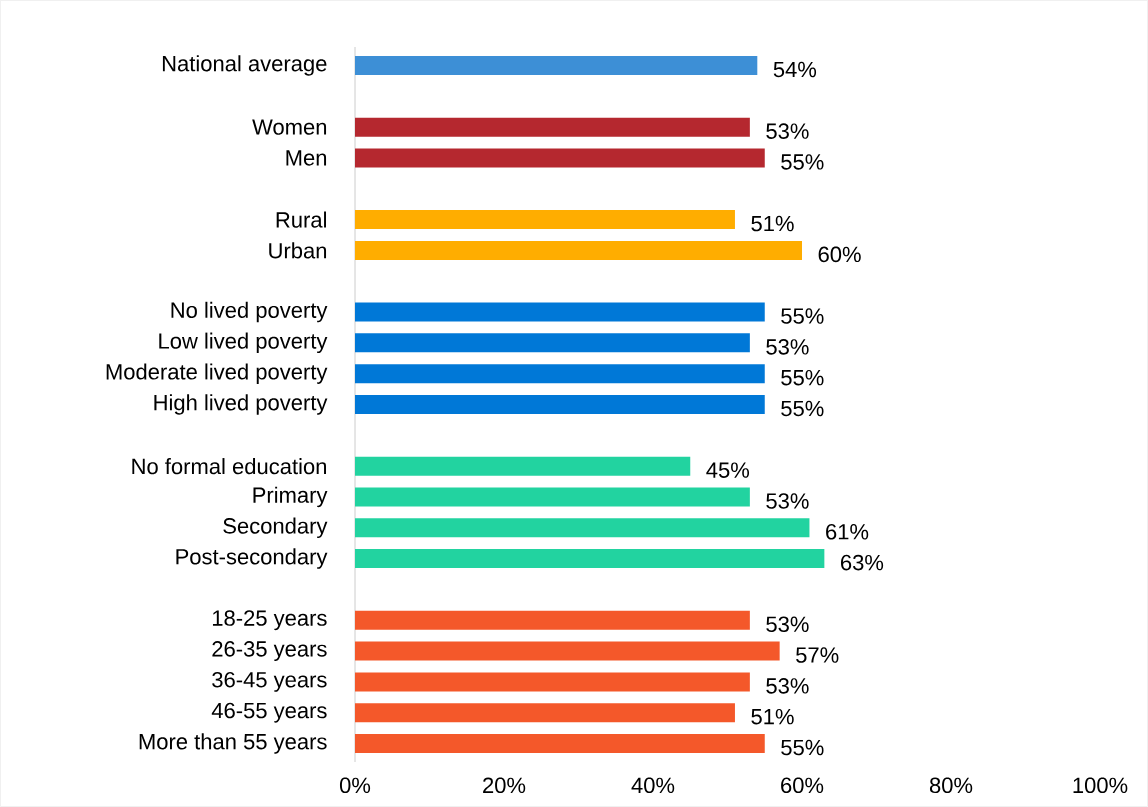 Image resolution: width=1148 pixels, height=807 pixels. What do you see at coordinates (951, 785) in the screenshot?
I see `x-tick-label: 80%` at bounding box center [951, 785].